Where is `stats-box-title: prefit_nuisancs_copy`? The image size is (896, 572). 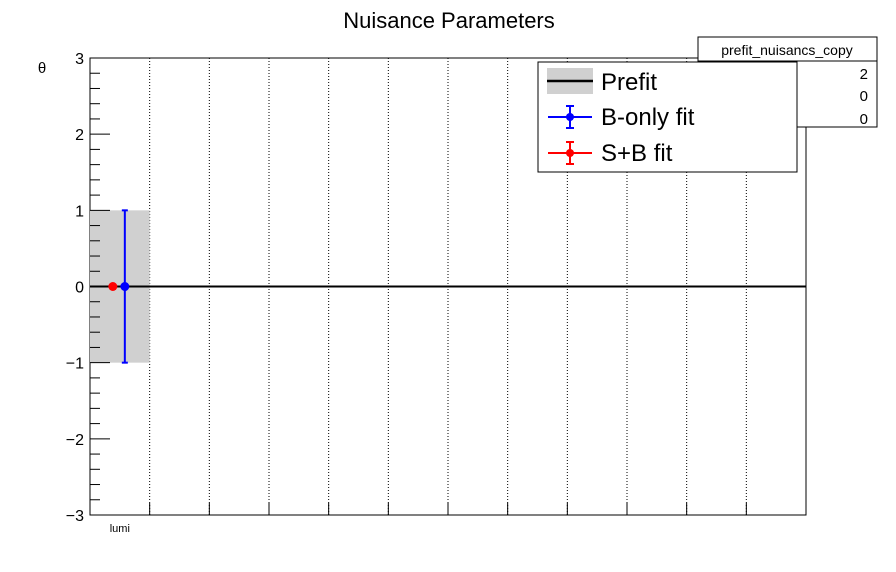
stats-box-title: prefit_nuisancs_copy is located at coordinates (787, 50).